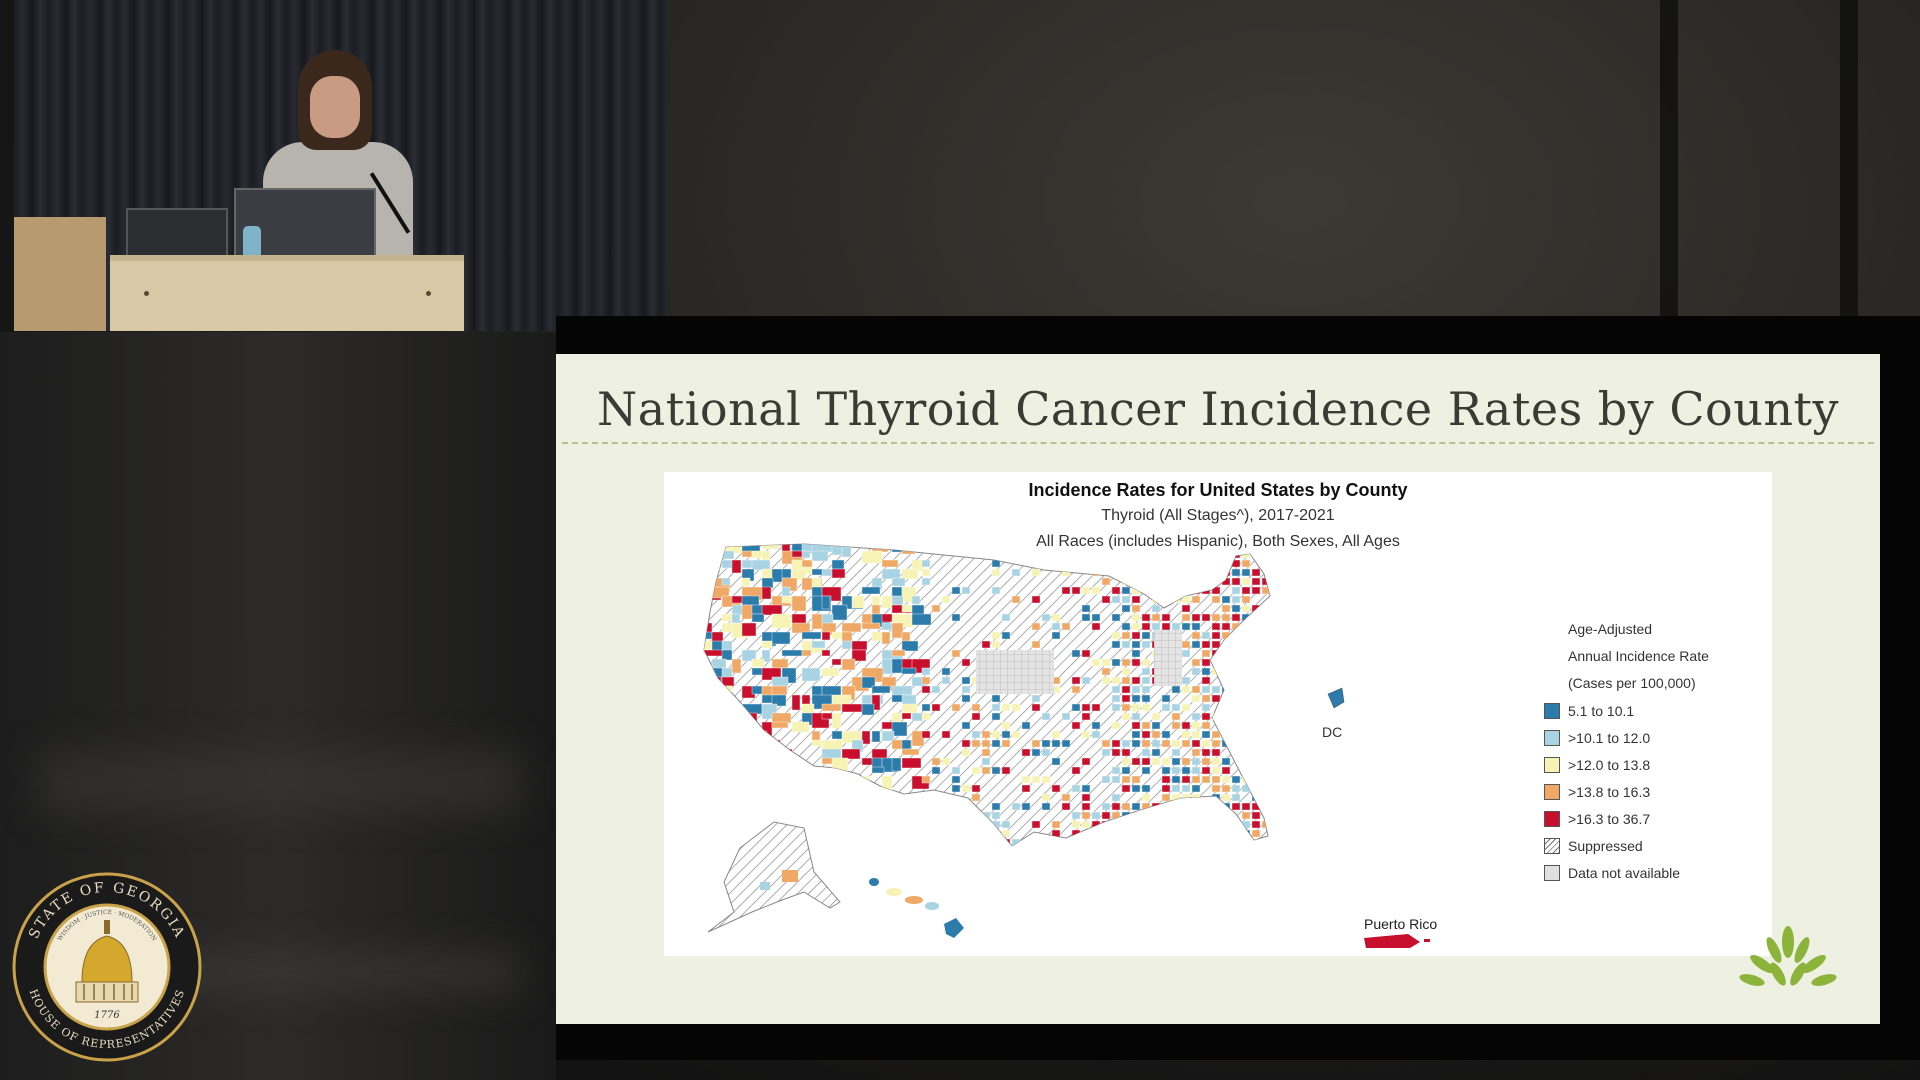 This screenshot has height=1080, width=1920. I want to click on legend-swatch, so click(1552, 710).